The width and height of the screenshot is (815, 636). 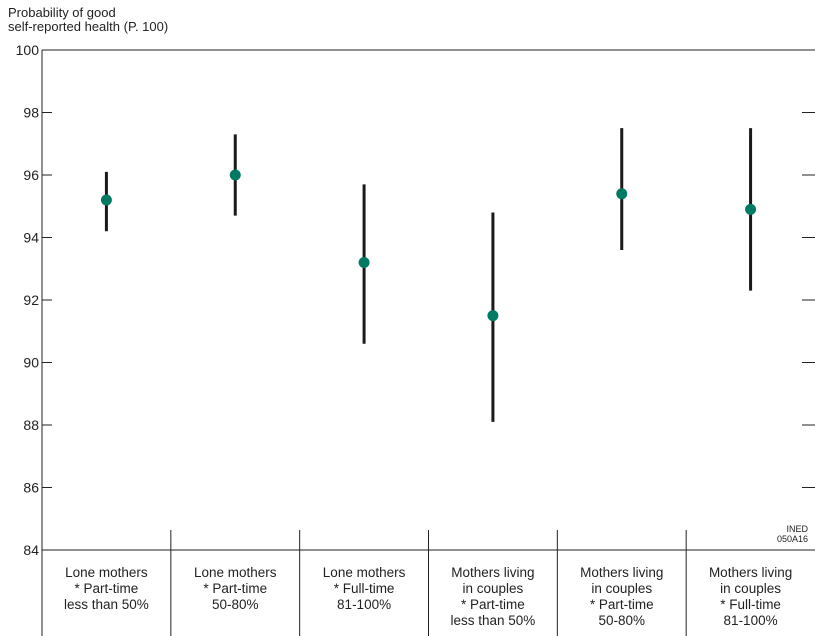 I want to click on x-tick-label: Lone mothers * Full-time 81-100%, so click(x=364, y=588).